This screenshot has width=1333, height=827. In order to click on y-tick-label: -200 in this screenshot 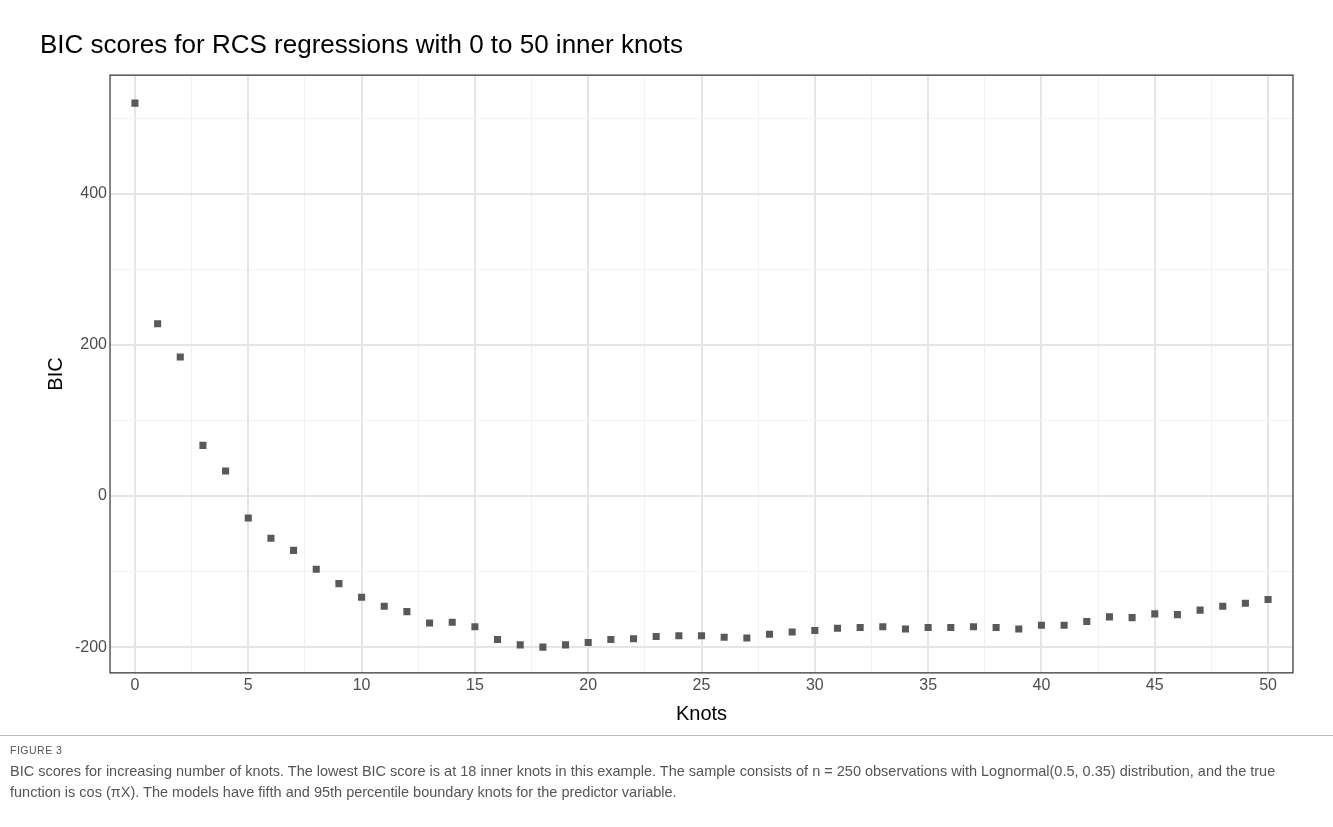, I will do `click(91, 646)`.